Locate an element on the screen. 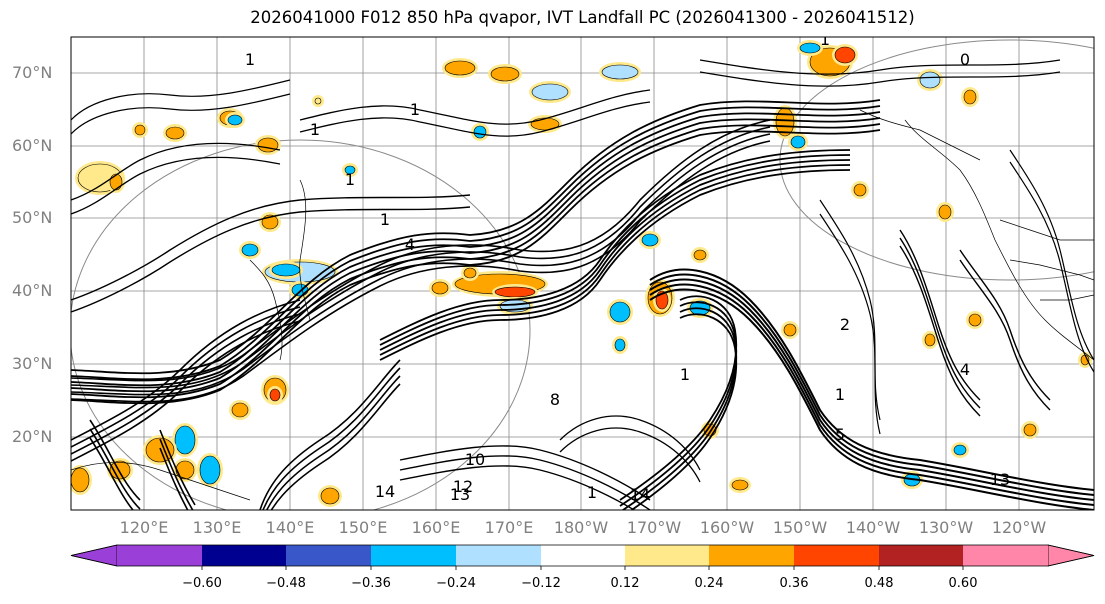 This screenshot has height=604, width=1105. lon-label: 160°W is located at coordinates (727, 527).